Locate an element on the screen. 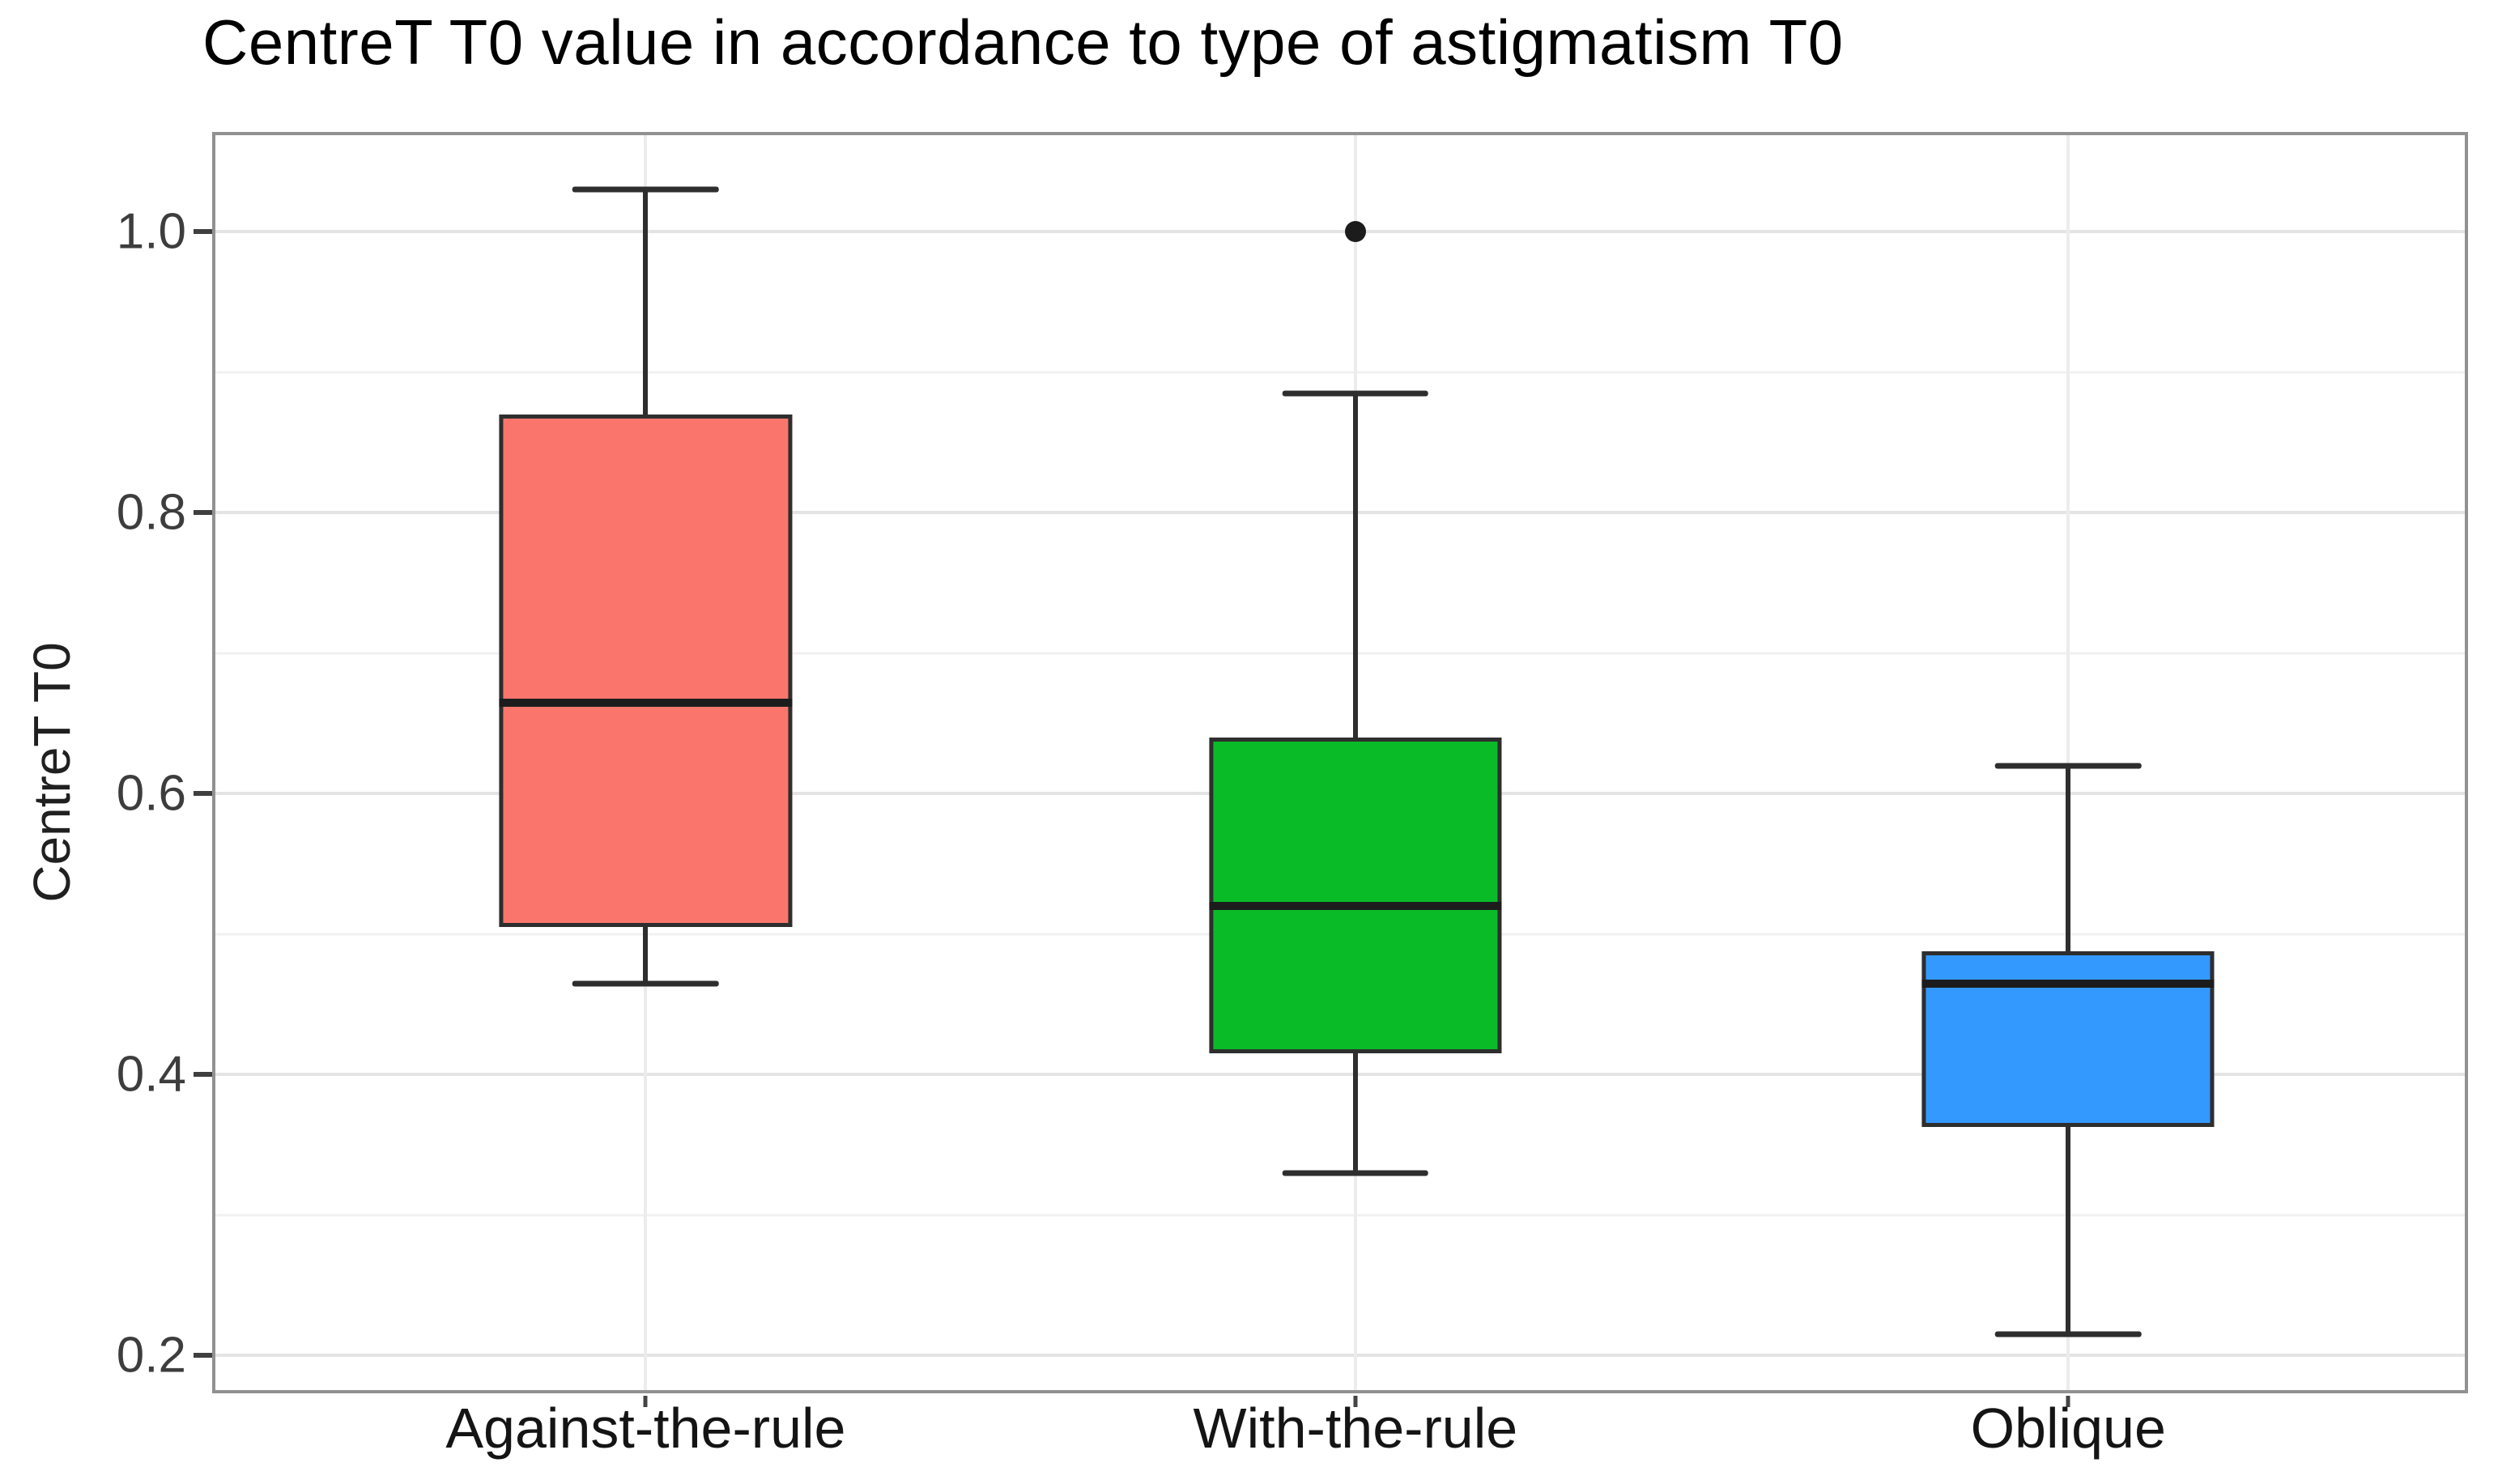 Image resolution: width=2515 pixels, height=1484 pixels. y-tick-label: 0.6 is located at coordinates (151, 793).